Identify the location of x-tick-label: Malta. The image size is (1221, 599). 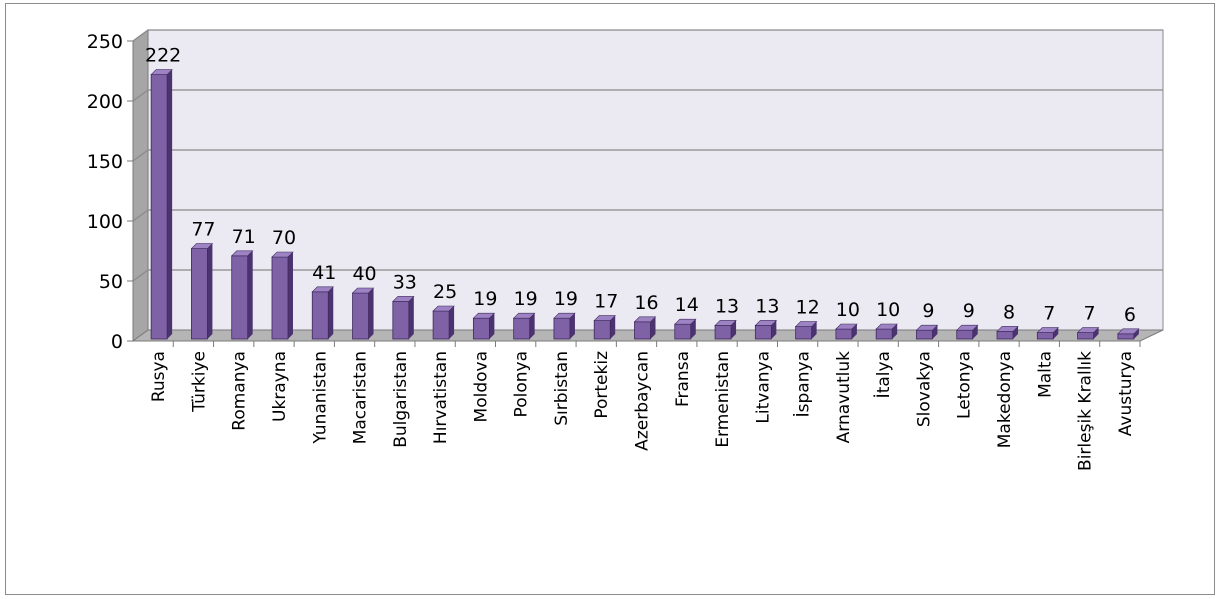
(1045, 374).